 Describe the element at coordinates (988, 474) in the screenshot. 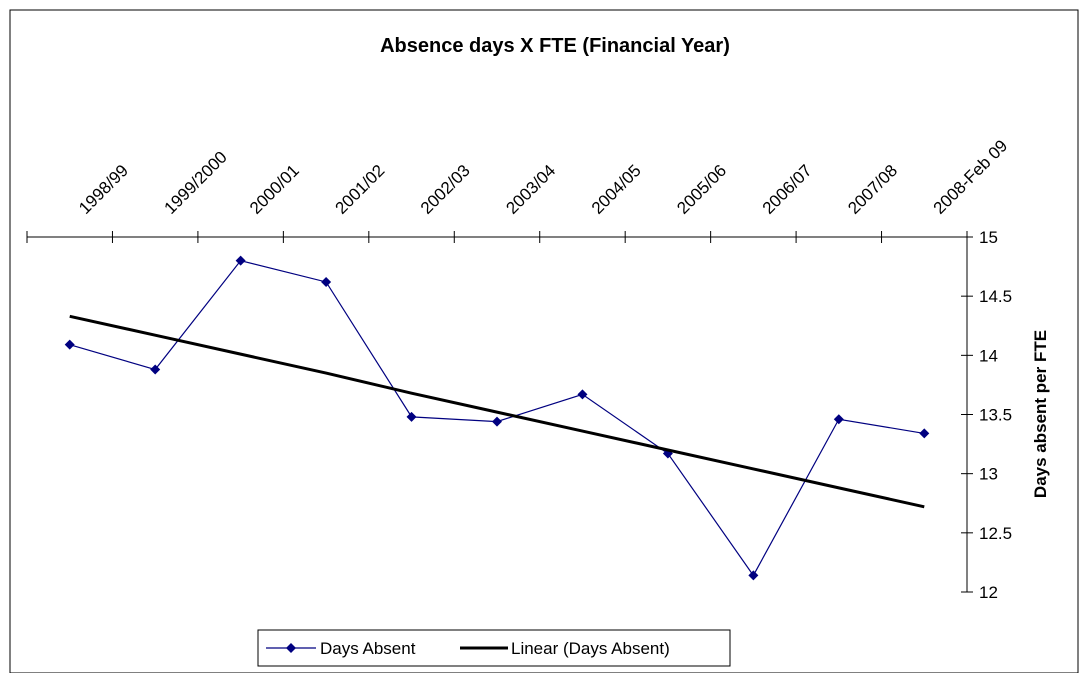

I see `y-tick-label: 13` at that location.